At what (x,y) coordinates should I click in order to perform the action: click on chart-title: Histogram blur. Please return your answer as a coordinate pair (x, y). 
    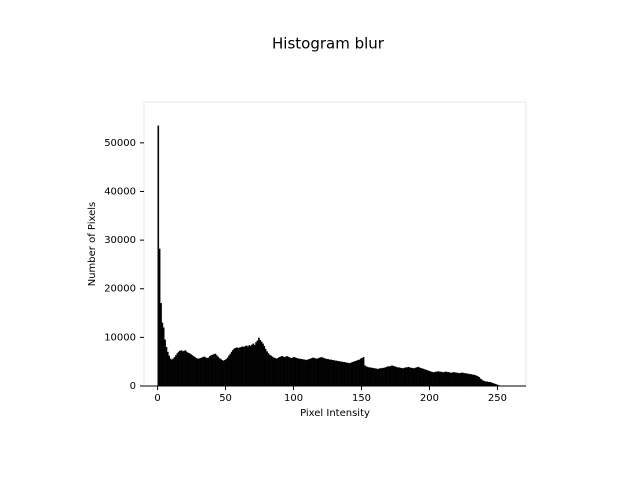
    Looking at the image, I should click on (328, 44).